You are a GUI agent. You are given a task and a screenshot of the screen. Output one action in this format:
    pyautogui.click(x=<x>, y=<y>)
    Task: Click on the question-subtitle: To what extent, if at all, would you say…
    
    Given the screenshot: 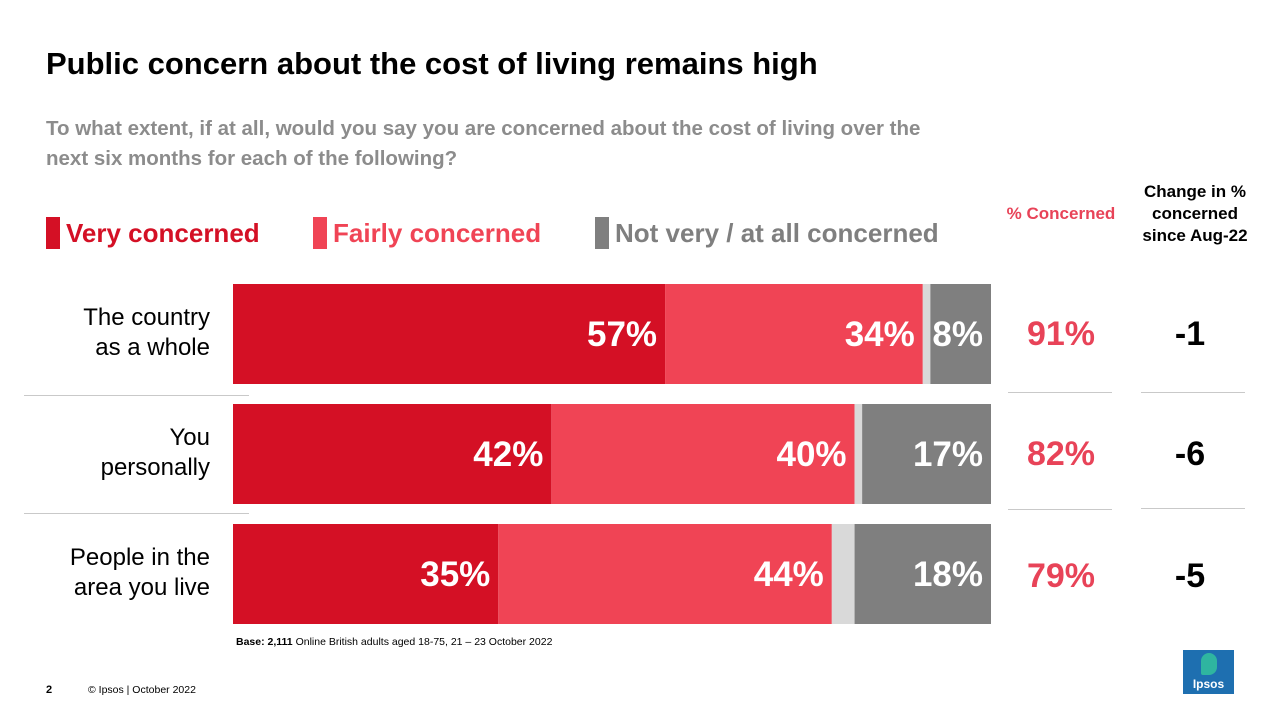 What is the action you would take?
    pyautogui.click(x=483, y=143)
    